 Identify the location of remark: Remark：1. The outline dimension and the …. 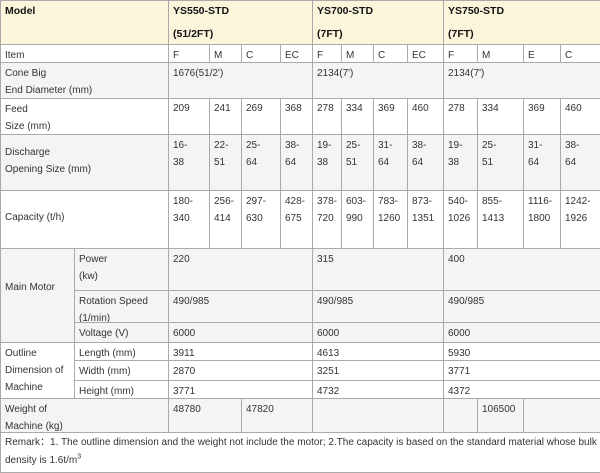
(300, 452).